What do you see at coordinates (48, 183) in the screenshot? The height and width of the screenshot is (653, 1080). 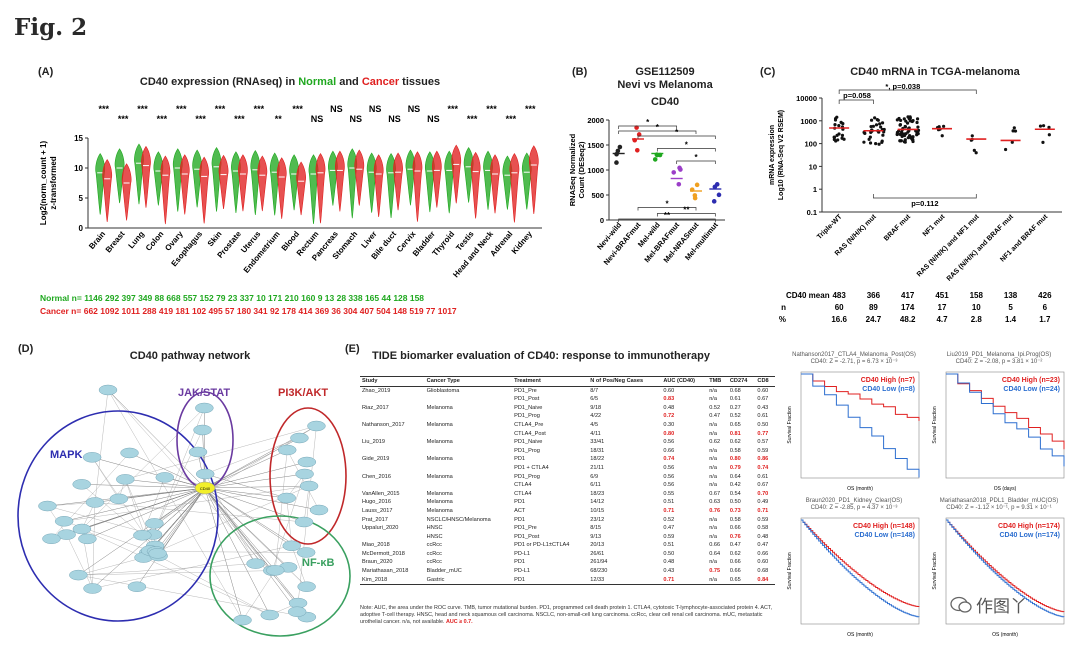 I see `y-axis-label-a: Log2(norm_count + 1)z-transformed` at bounding box center [48, 183].